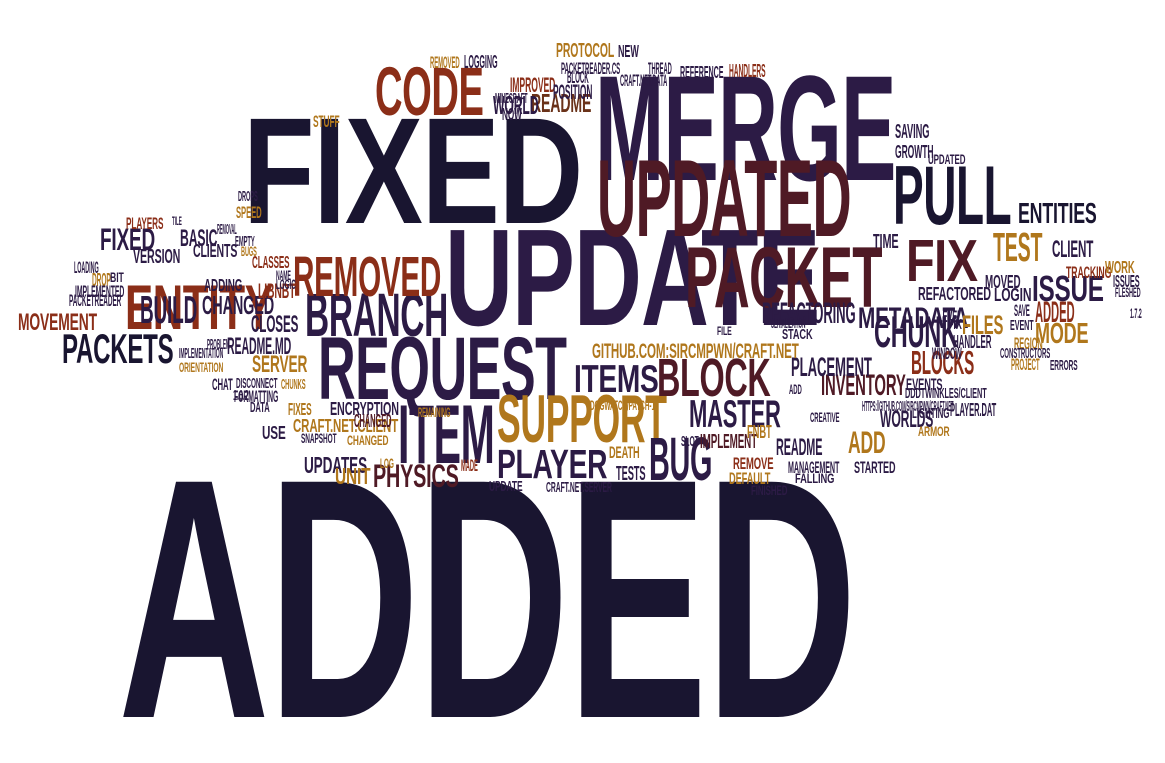 The image size is (1165, 763). I want to click on word-encryption: ENCRYPTION, so click(364, 410).